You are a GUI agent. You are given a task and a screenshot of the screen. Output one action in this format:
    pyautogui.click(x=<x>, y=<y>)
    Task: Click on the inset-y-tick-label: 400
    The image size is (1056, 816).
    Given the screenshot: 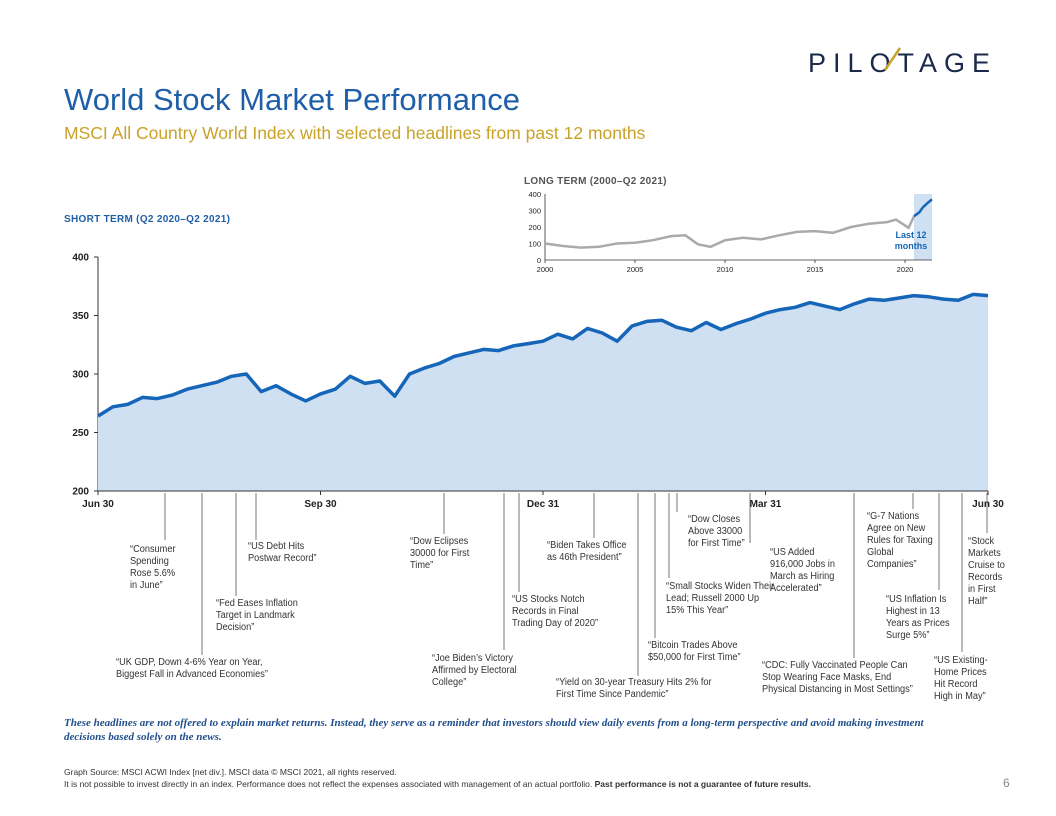 What is the action you would take?
    pyautogui.click(x=534, y=194)
    